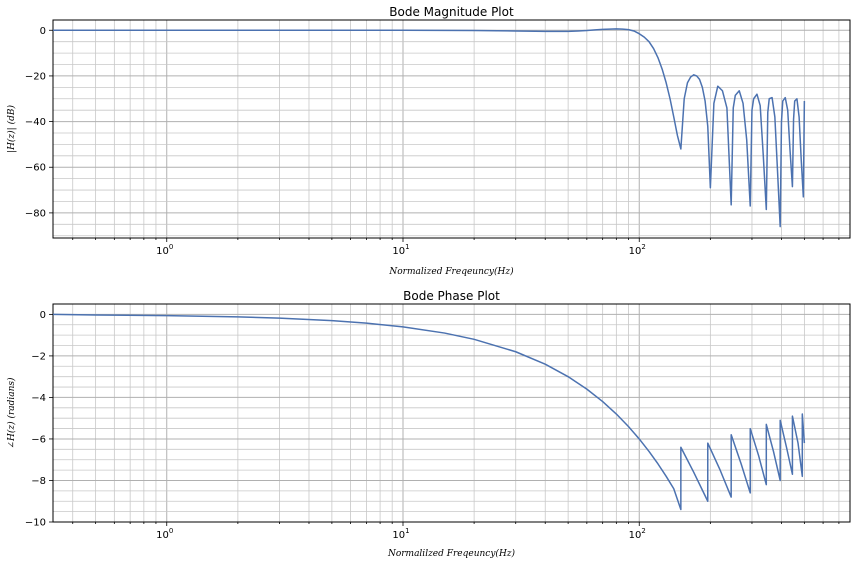 The image size is (856, 568). I want to click on y-tick-label: −20, so click(35, 76).